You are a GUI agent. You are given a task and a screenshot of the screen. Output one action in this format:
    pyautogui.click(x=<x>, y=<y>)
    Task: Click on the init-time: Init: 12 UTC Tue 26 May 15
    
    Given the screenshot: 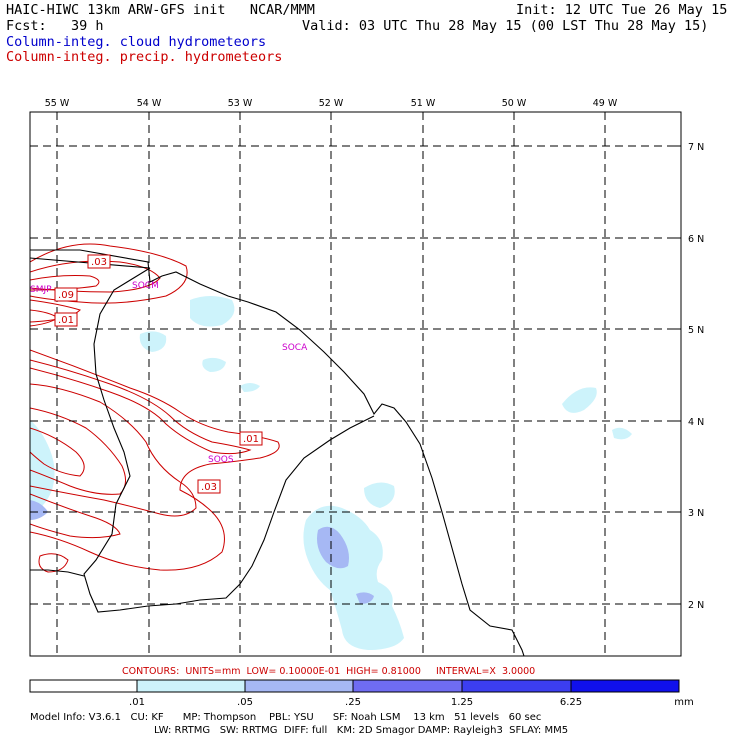 What is the action you would take?
    pyautogui.click(x=622, y=10)
    